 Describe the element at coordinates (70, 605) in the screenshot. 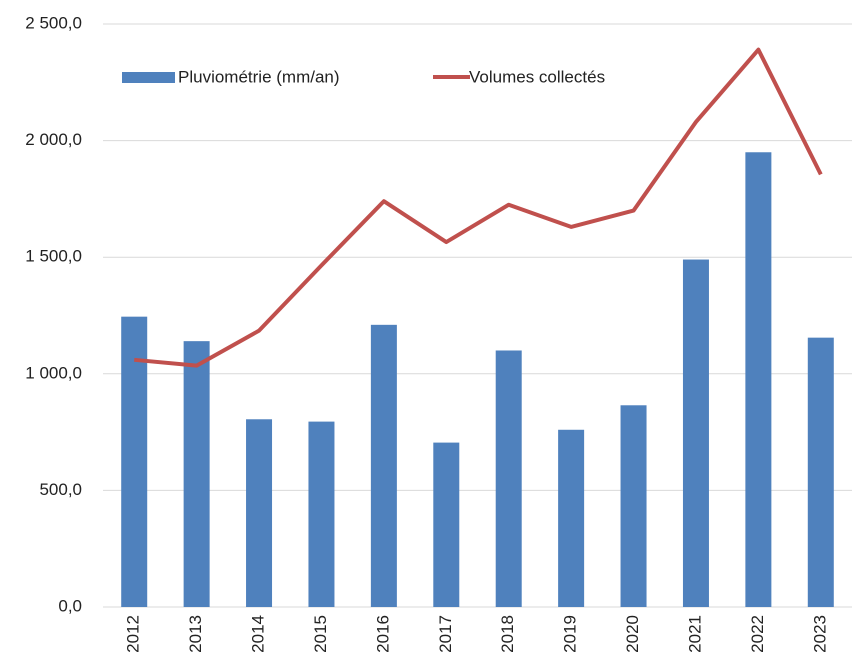

I see `y-tick-label: 0,0` at that location.